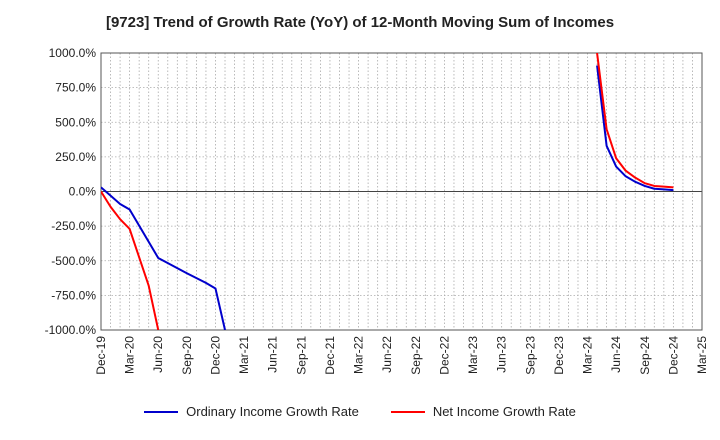  I want to click on y-tick-label: -1000.0%, so click(71, 330).